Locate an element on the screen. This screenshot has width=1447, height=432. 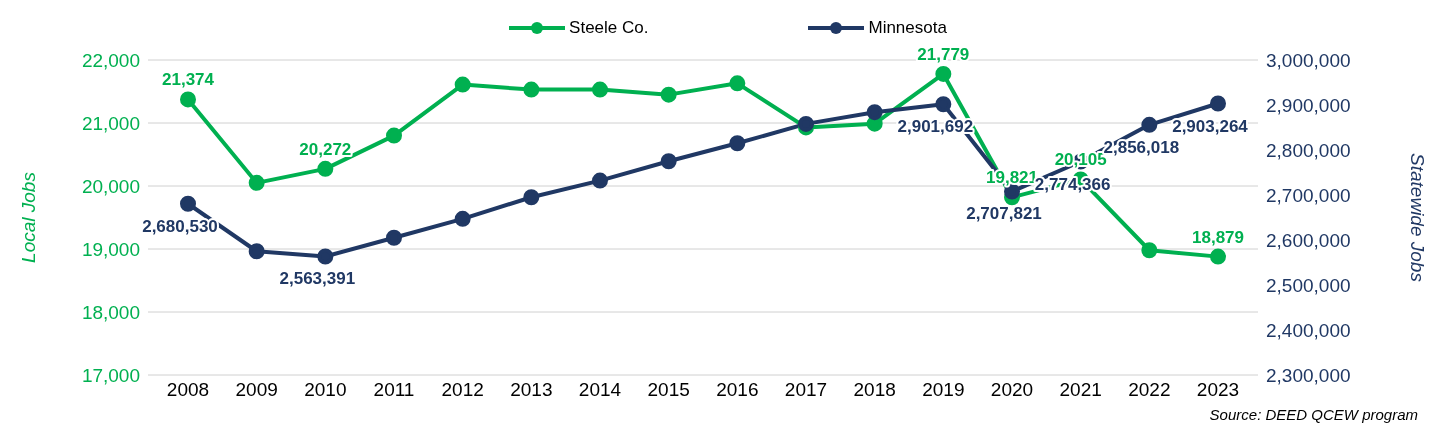
x-tick-label: 2019 is located at coordinates (943, 390).